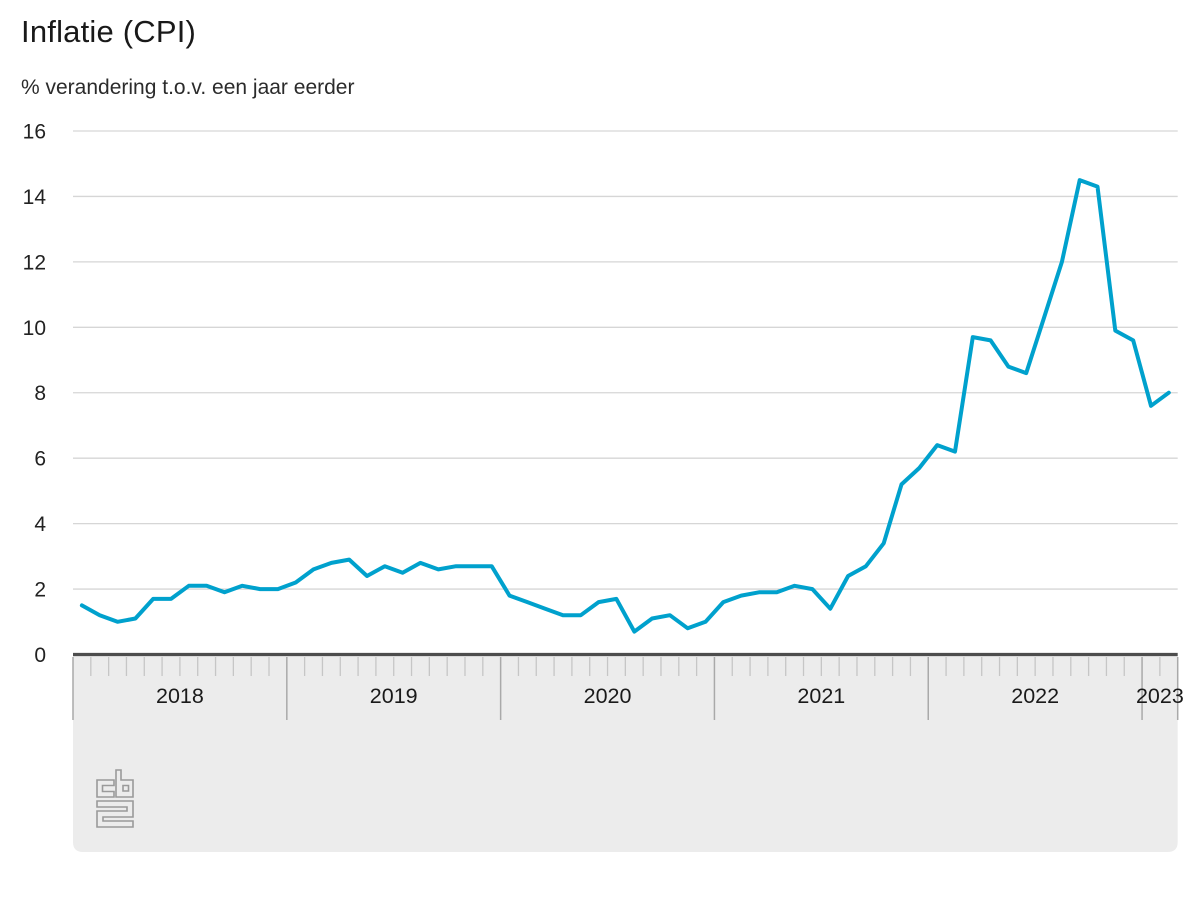 The height and width of the screenshot is (900, 1200). What do you see at coordinates (188, 87) in the screenshot?
I see `chart-subtitle: % verandering t.o.v. een jaar eerder` at bounding box center [188, 87].